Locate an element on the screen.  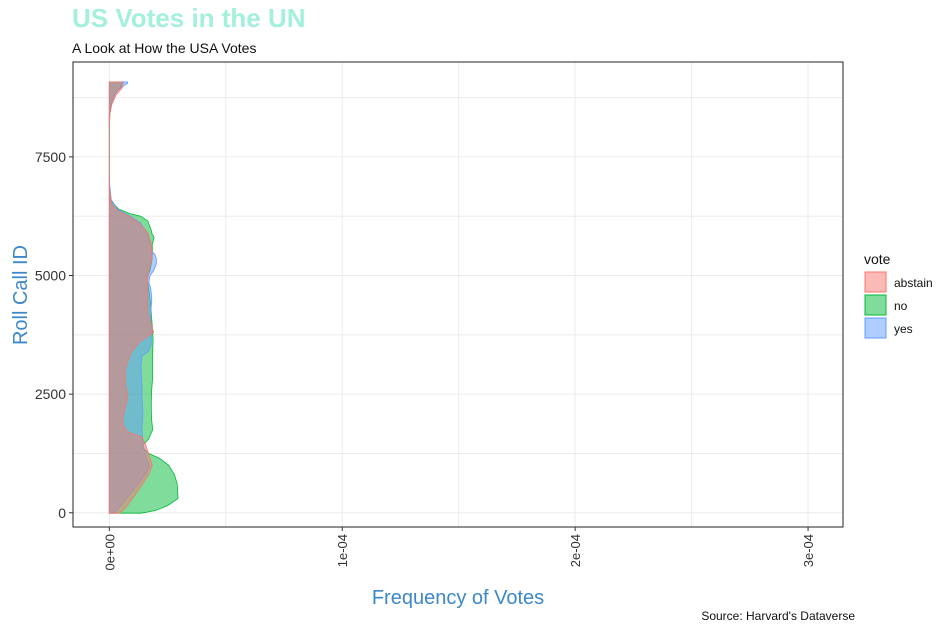
legend-label-abstain: abstain is located at coordinates (913, 283).